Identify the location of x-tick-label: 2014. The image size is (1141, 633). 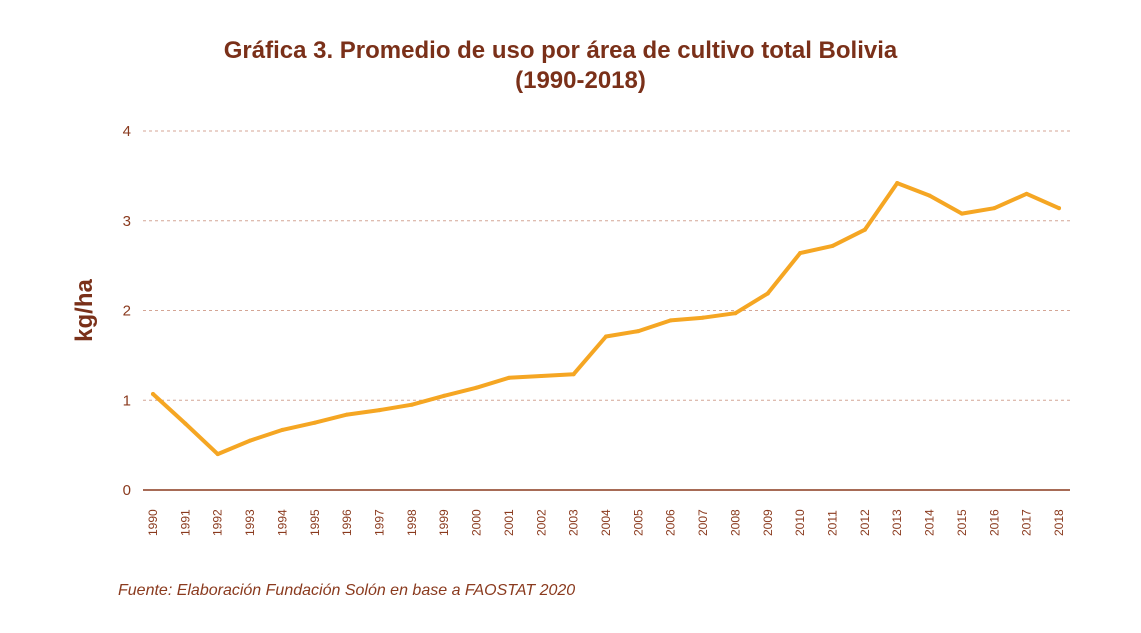
(930, 522).